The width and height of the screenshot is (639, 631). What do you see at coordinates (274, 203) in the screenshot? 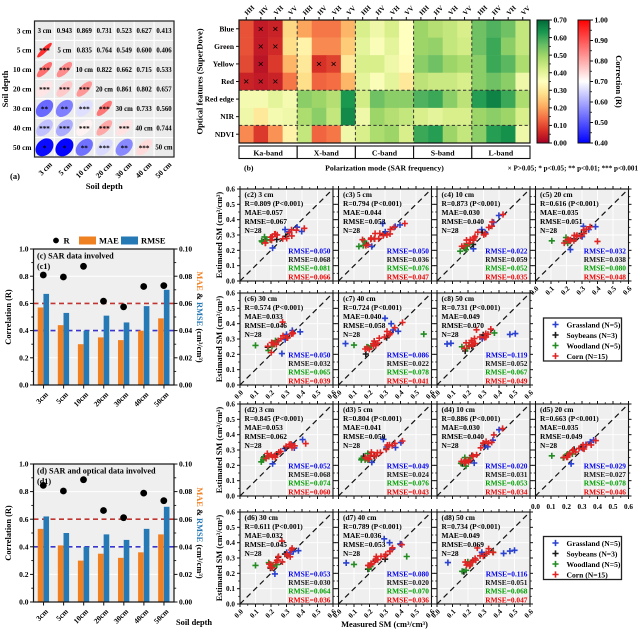
I see `svg-text: R=0.809 (P<0.001)` at bounding box center [274, 203].